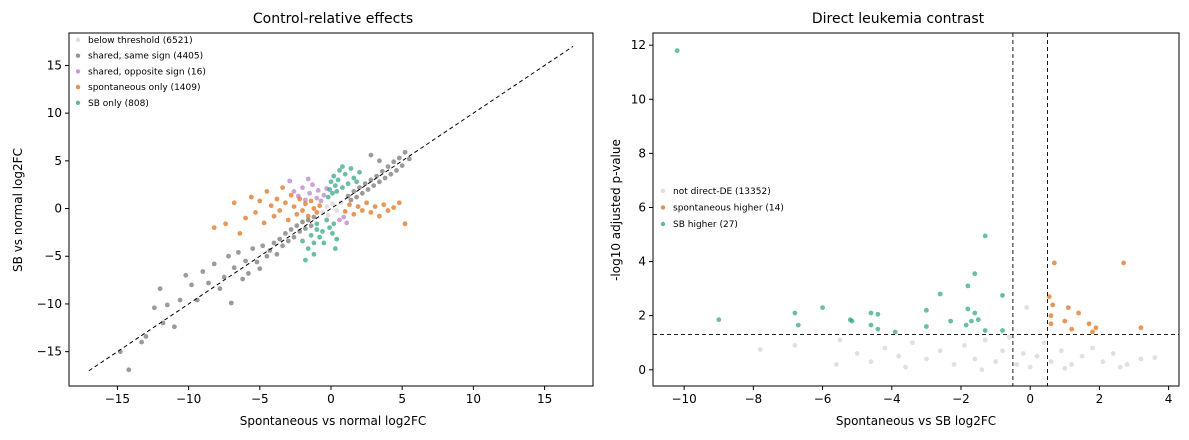 The width and height of the screenshot is (1189, 440). I want to click on y-tick-label-2: −5, so click(53, 256).